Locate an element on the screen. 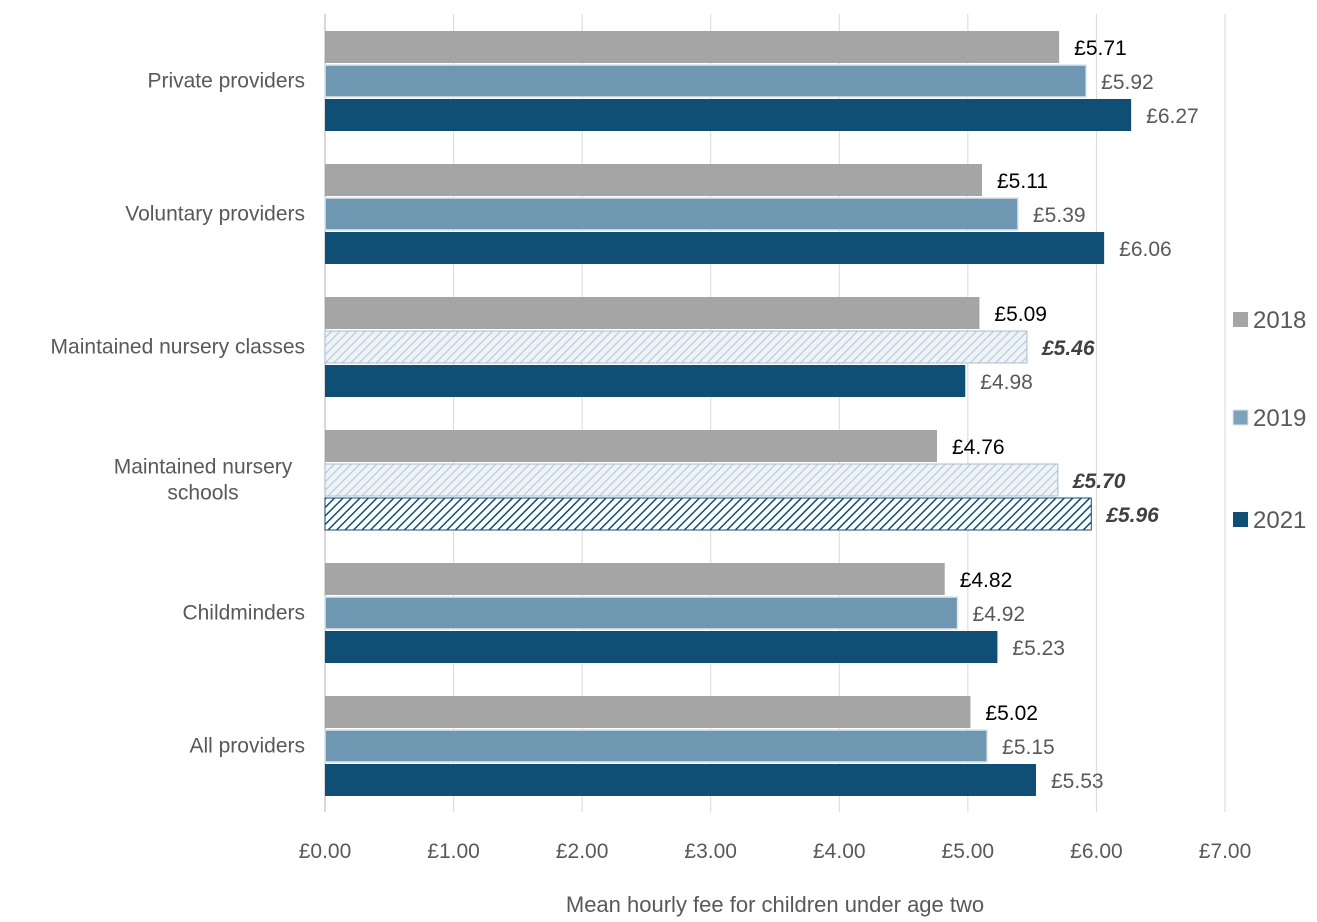 This screenshot has width=1317, height=922. legend: 2018 2019 2021 is located at coordinates (1269, 420).